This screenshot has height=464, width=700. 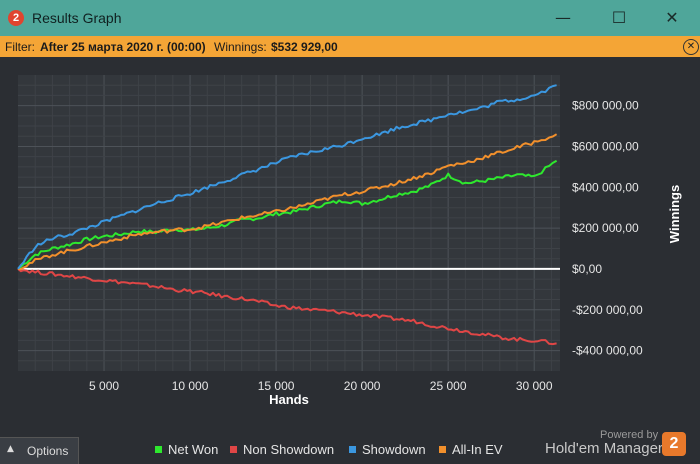 I want to click on legend-label: Non Showdown, so click(x=289, y=449).